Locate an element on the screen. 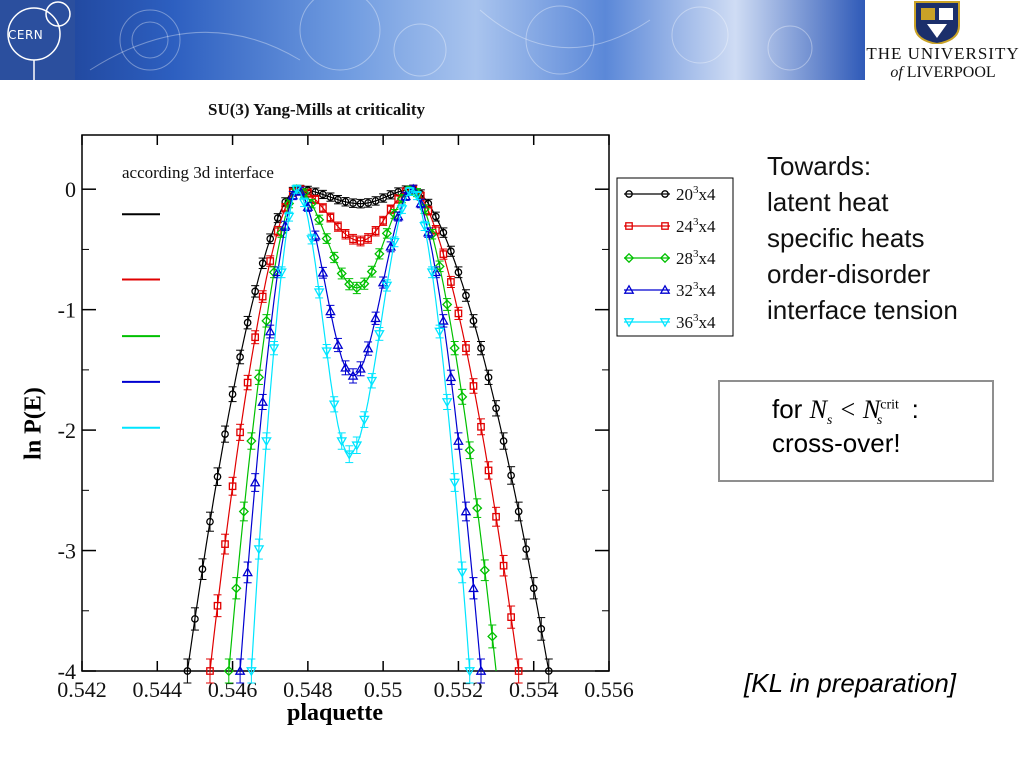 The image size is (1024, 768). math-lhs: N is located at coordinates (818, 409).